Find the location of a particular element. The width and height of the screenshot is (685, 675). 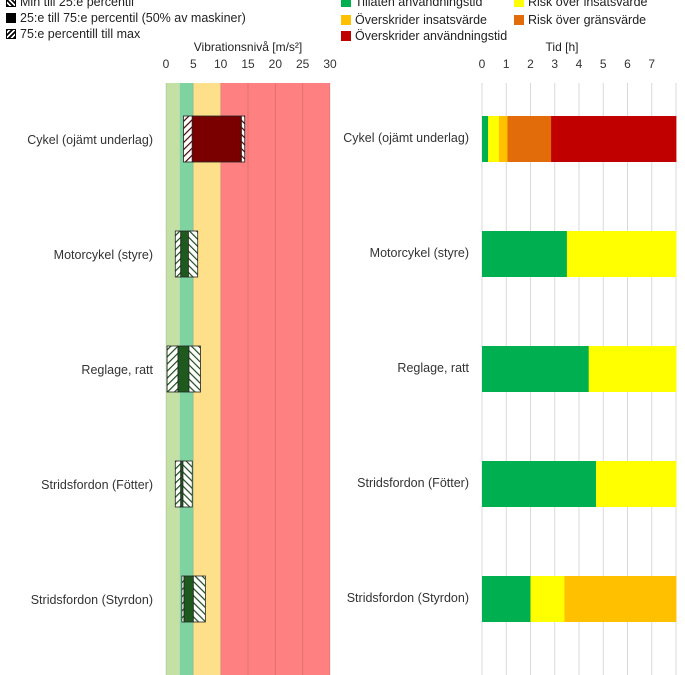

x-tick-label: 20 is located at coordinates (276, 64).